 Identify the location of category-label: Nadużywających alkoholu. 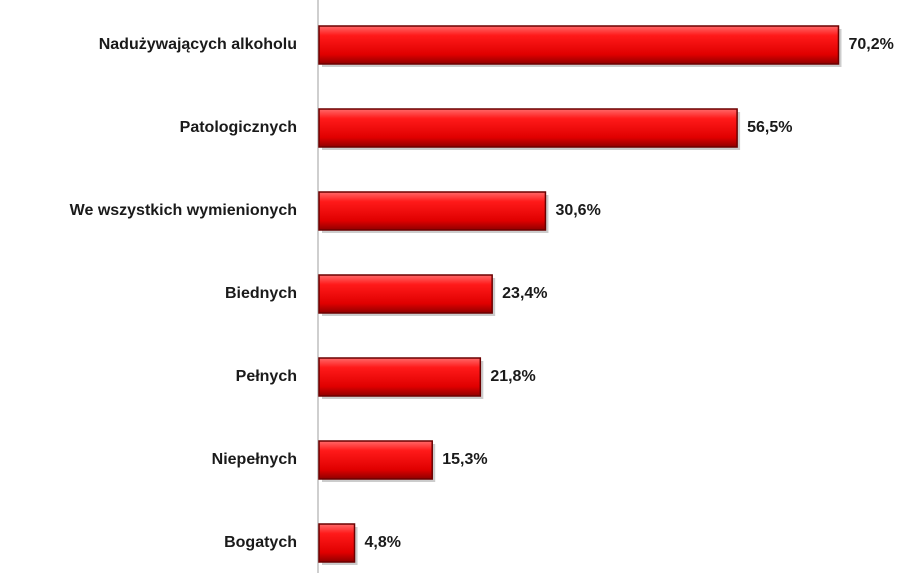
(198, 44).